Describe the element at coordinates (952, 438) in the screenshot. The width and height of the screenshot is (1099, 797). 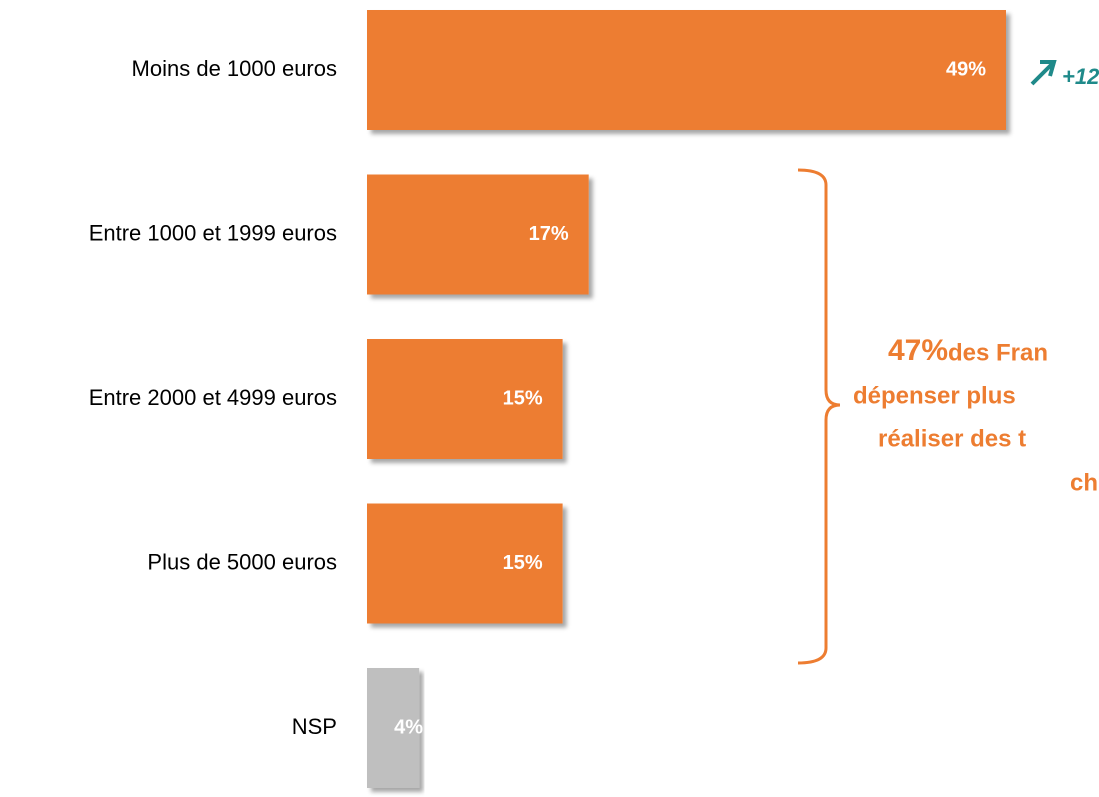
I see `bracket-text: réaliser des t` at that location.